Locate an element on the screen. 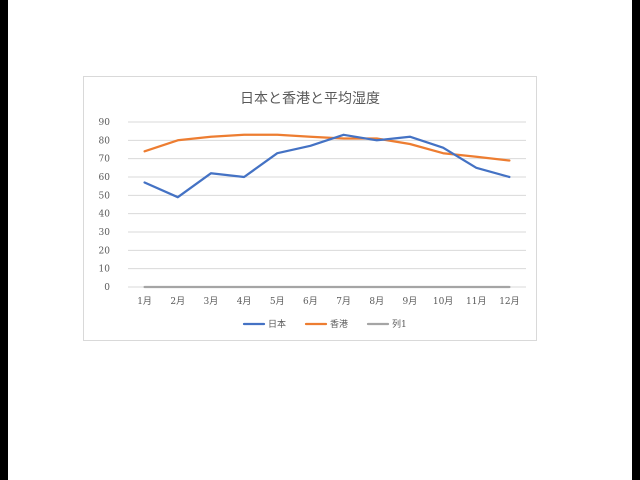 The width and height of the screenshot is (640, 480). x-tick-label: 6月 is located at coordinates (310, 301).